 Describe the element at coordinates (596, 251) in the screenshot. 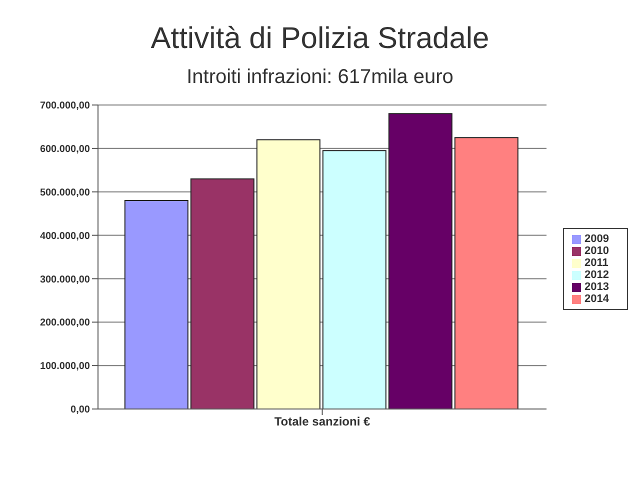

I see `legend-label: 2010` at that location.